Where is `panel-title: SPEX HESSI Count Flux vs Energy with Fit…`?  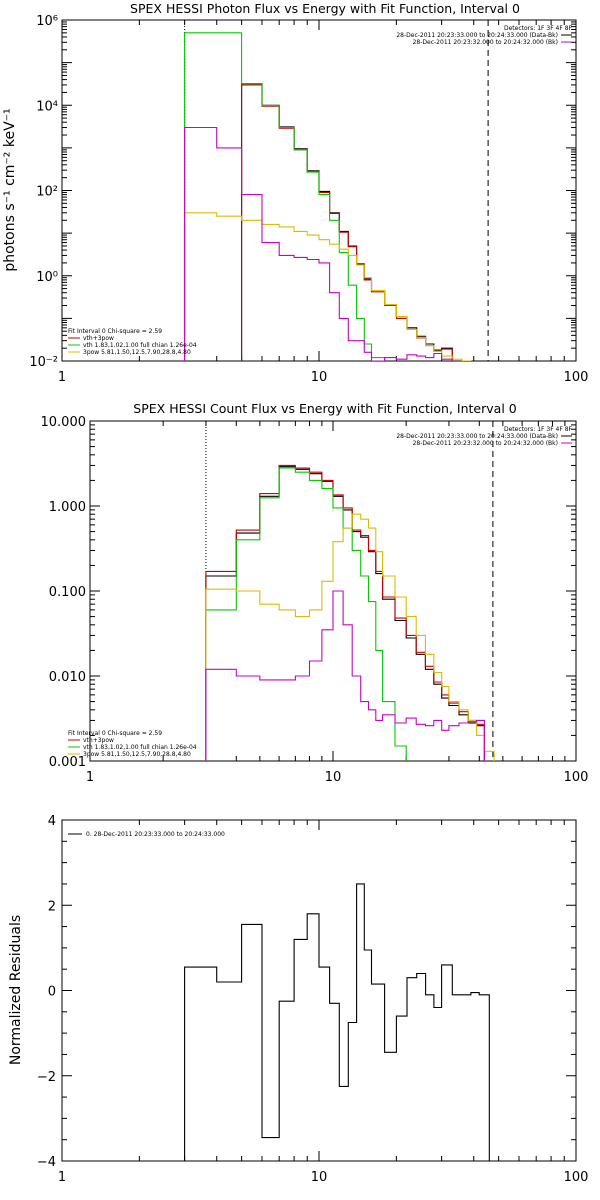 panel-title: SPEX HESSI Count Flux vs Energy with Fit… is located at coordinates (324, 408).